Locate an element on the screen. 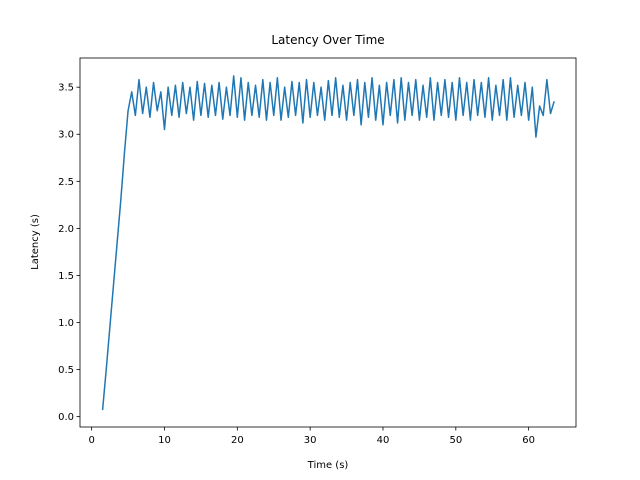 The width and height of the screenshot is (640, 480). x-tick-label: 60 is located at coordinates (528, 440).